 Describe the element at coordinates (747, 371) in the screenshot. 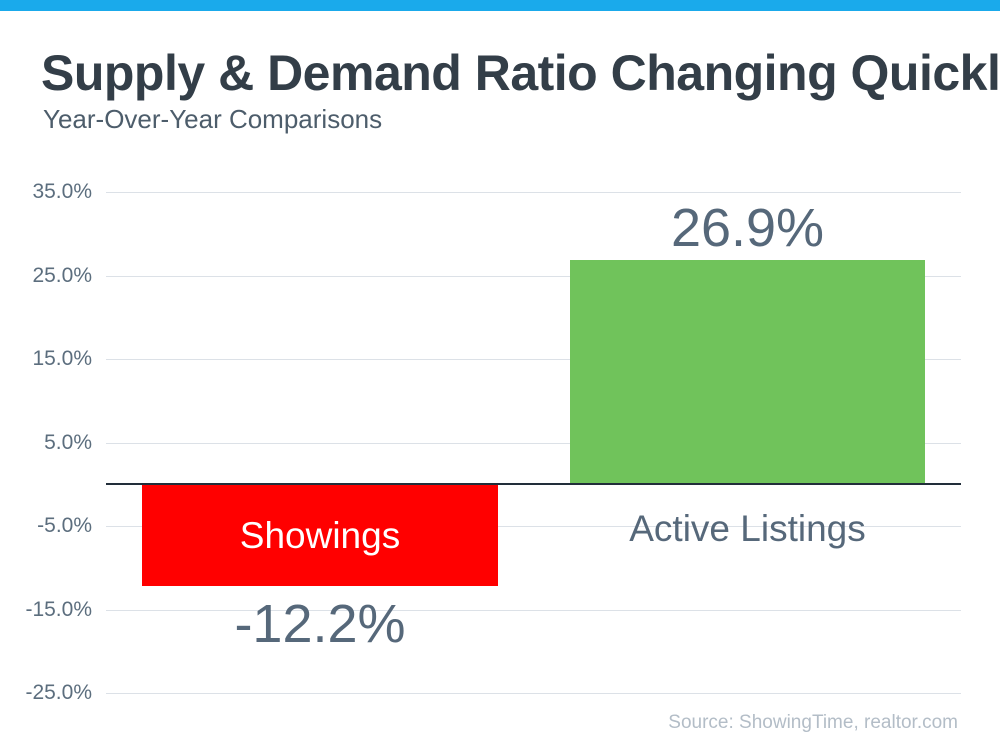

I see `bar-active-listings` at that location.